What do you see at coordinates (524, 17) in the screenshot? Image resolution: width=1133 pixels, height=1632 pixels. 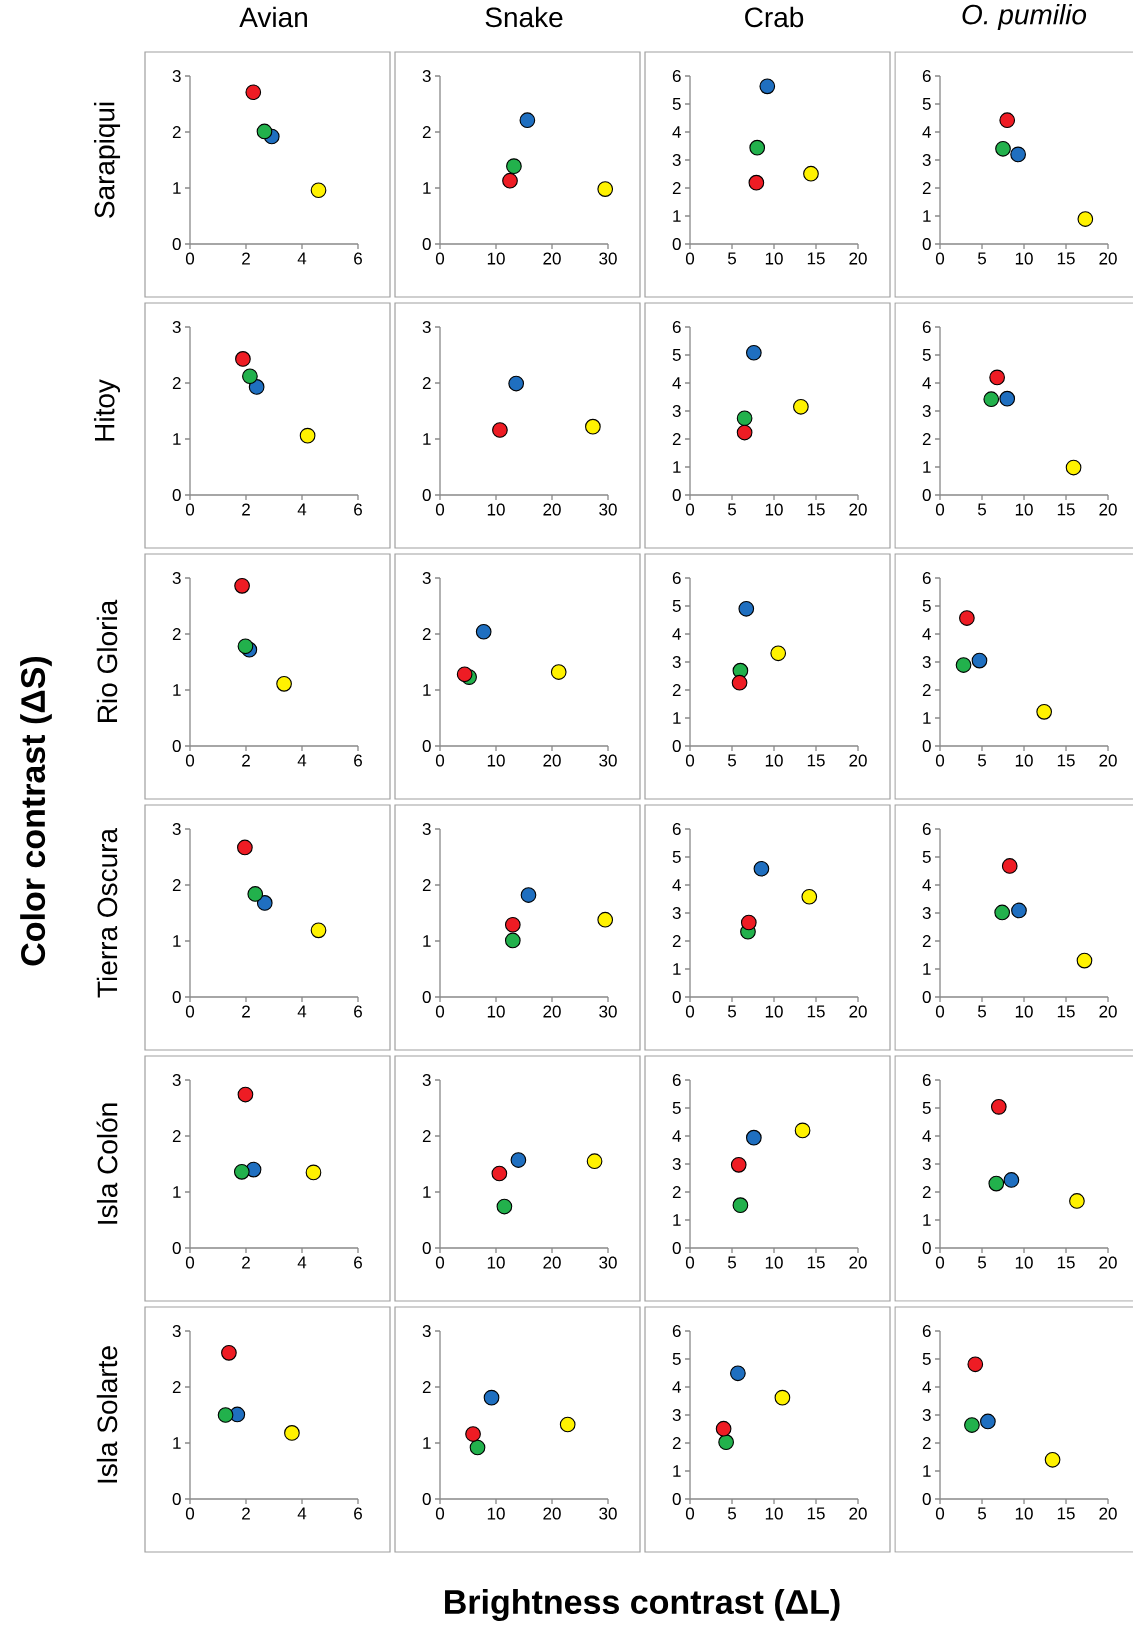 I see `chart-title: Snake` at bounding box center [524, 17].